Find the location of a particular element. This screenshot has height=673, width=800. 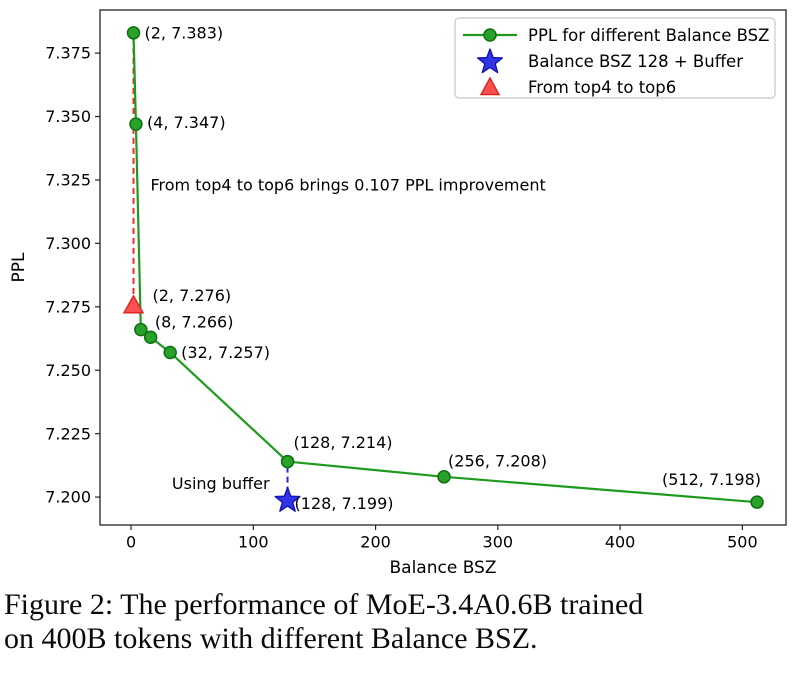

x-tick-label: 500 is located at coordinates (742, 542).